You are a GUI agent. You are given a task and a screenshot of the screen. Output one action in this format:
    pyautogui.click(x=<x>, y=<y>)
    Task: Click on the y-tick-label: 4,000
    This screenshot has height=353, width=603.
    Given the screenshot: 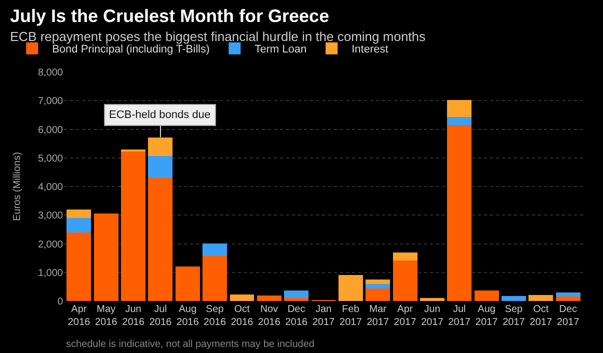 What is the action you would take?
    pyautogui.click(x=51, y=187)
    